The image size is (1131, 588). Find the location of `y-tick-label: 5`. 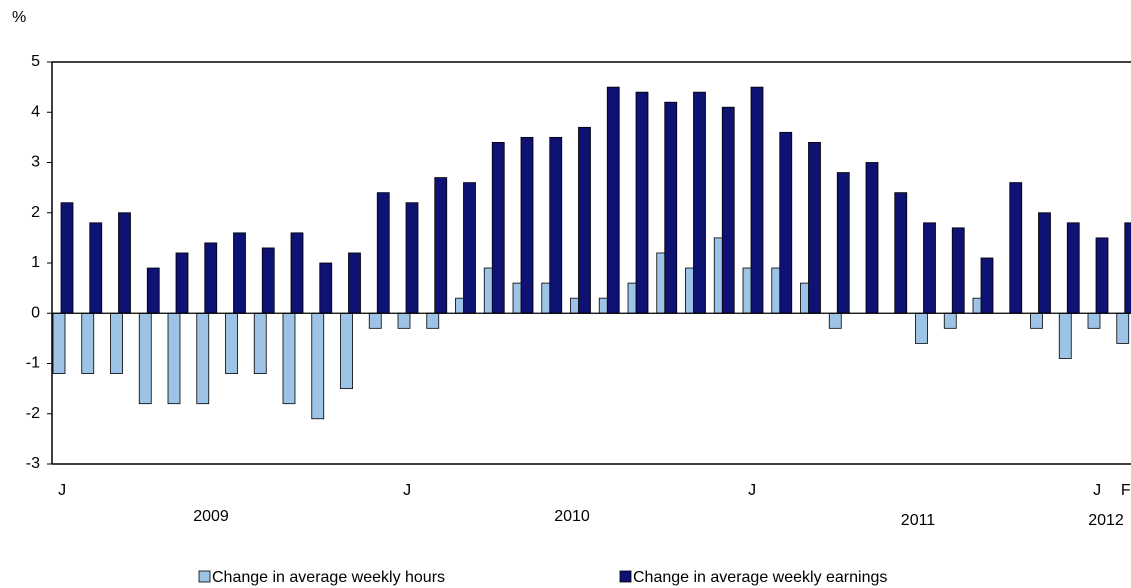

y-tick-label: 5 is located at coordinates (35, 61).